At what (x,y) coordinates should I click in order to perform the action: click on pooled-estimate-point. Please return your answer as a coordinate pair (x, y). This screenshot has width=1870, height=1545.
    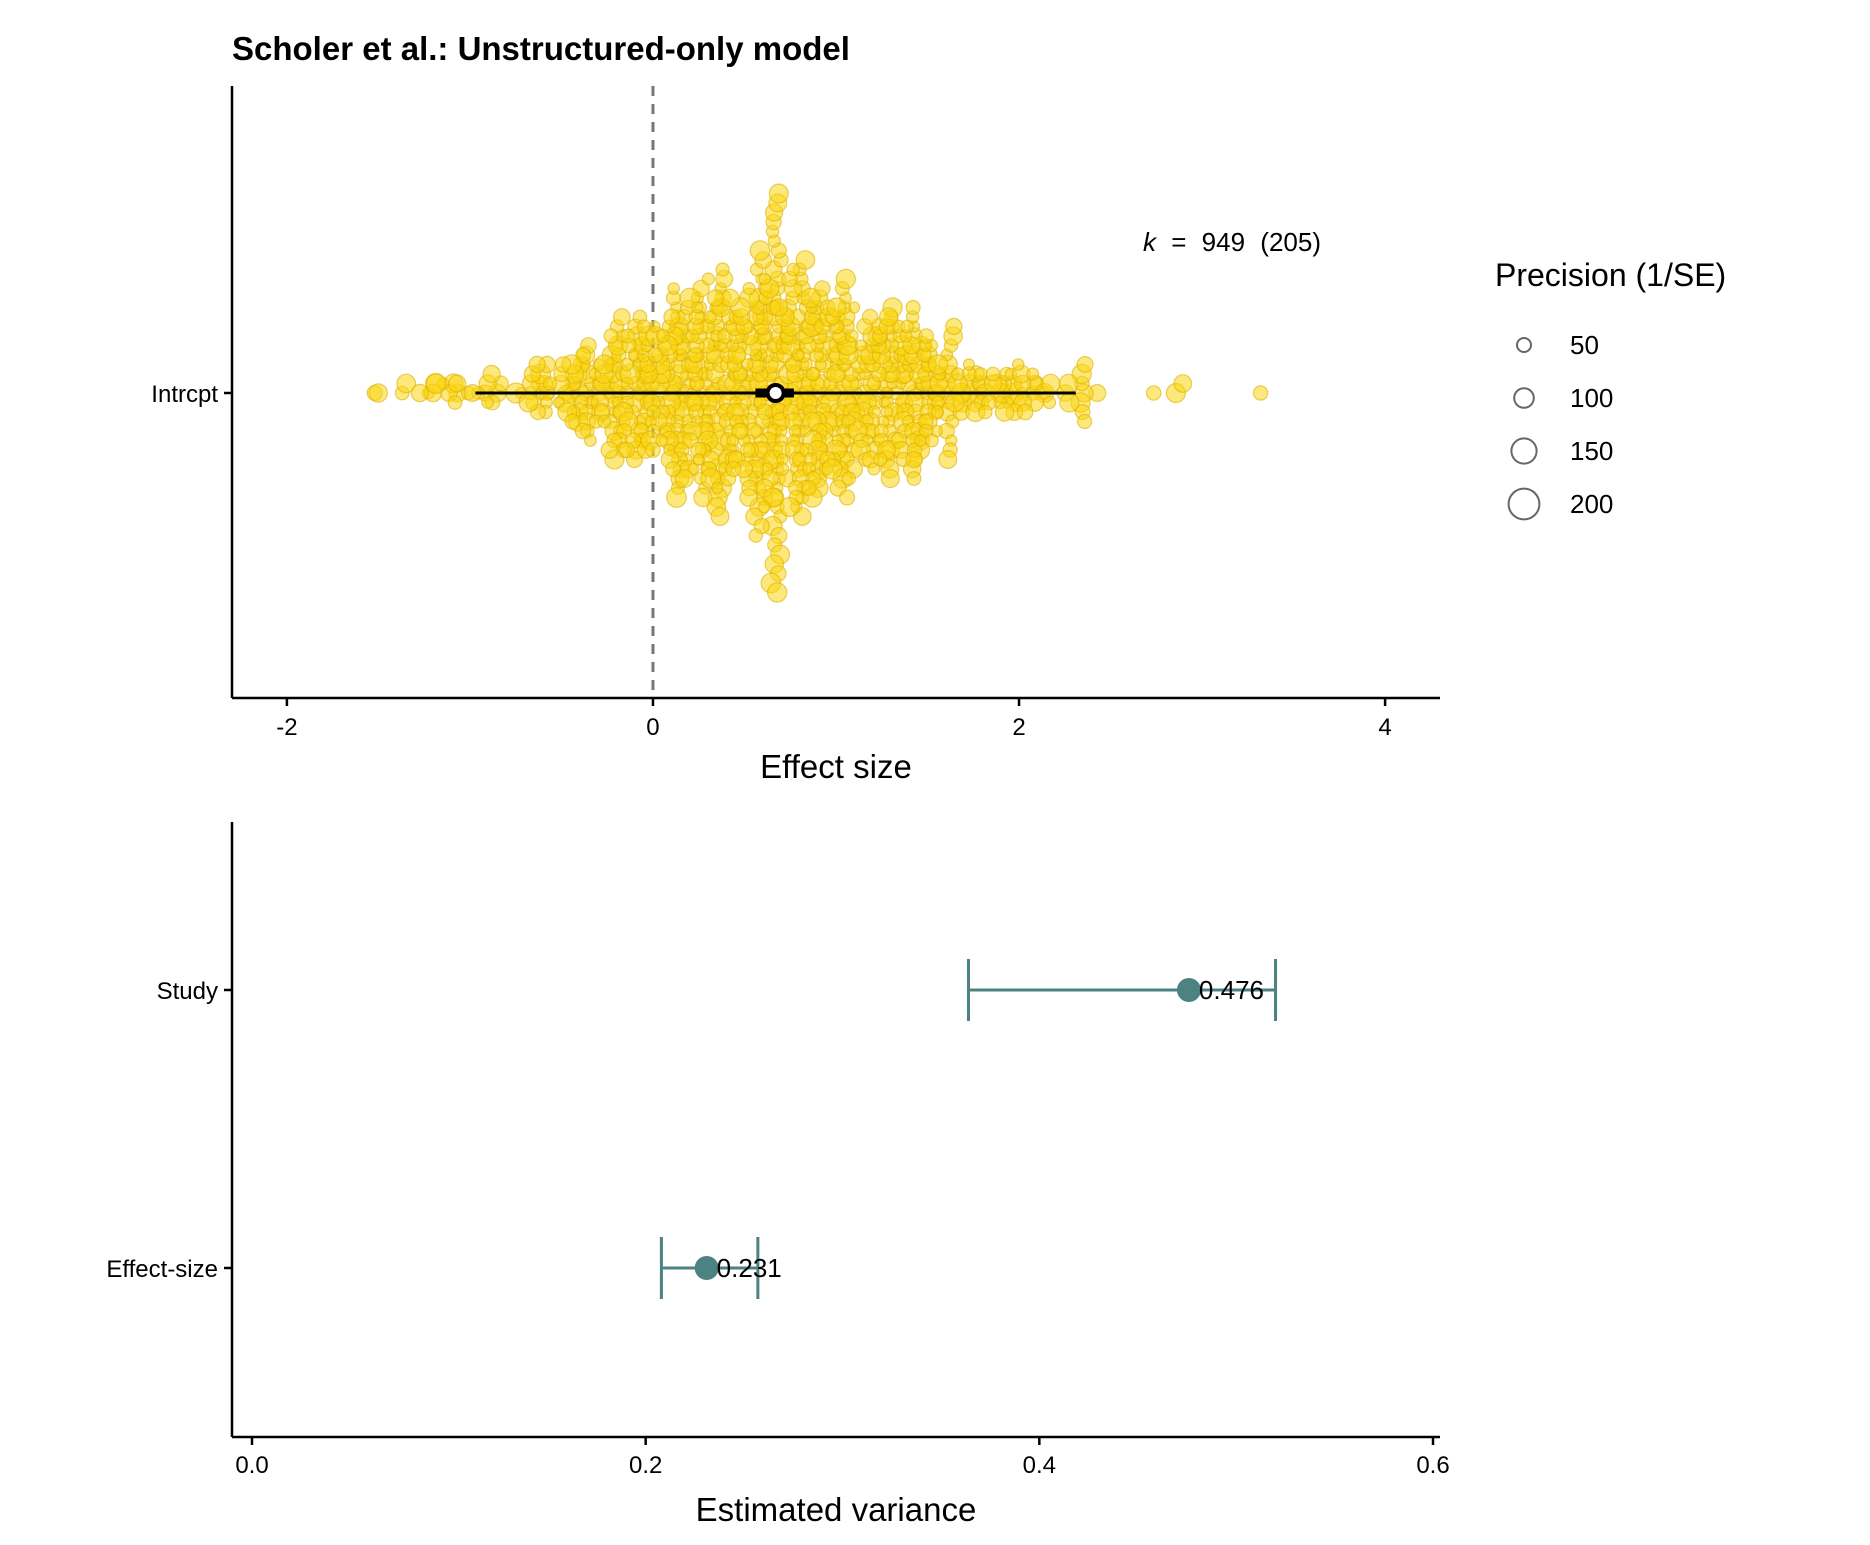
    Looking at the image, I should click on (775, 393).